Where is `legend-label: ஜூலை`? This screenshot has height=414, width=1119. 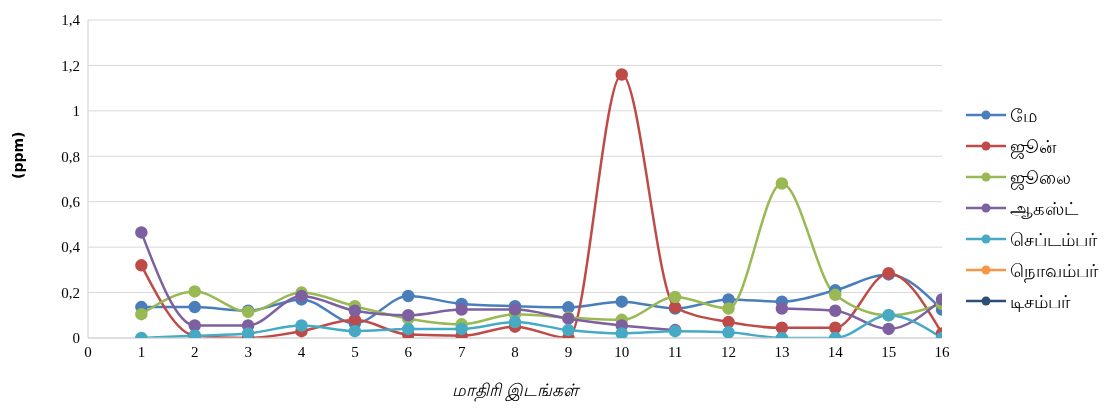 legend-label: ஜூலை is located at coordinates (1040, 178).